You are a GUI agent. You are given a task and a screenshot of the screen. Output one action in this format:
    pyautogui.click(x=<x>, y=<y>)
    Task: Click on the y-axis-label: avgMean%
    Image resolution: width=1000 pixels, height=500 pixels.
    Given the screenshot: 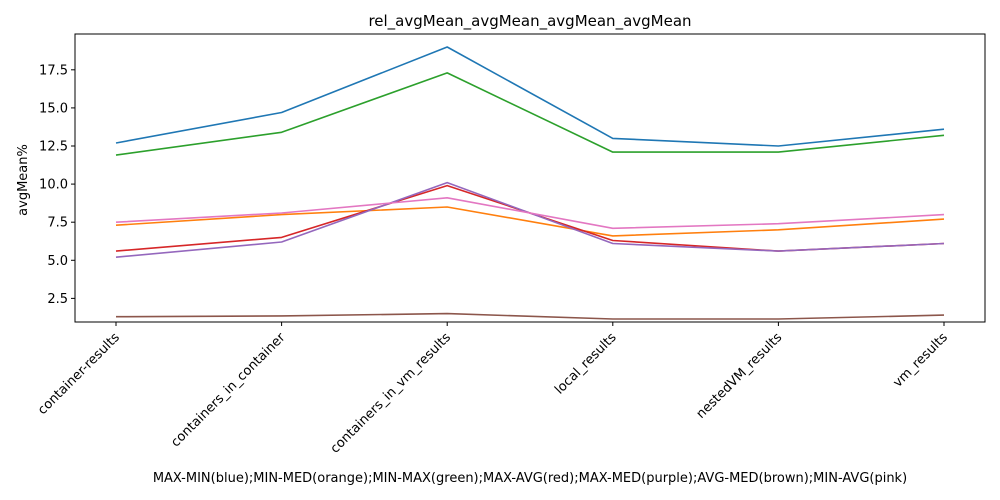 What is the action you would take?
    pyautogui.click(x=23, y=180)
    